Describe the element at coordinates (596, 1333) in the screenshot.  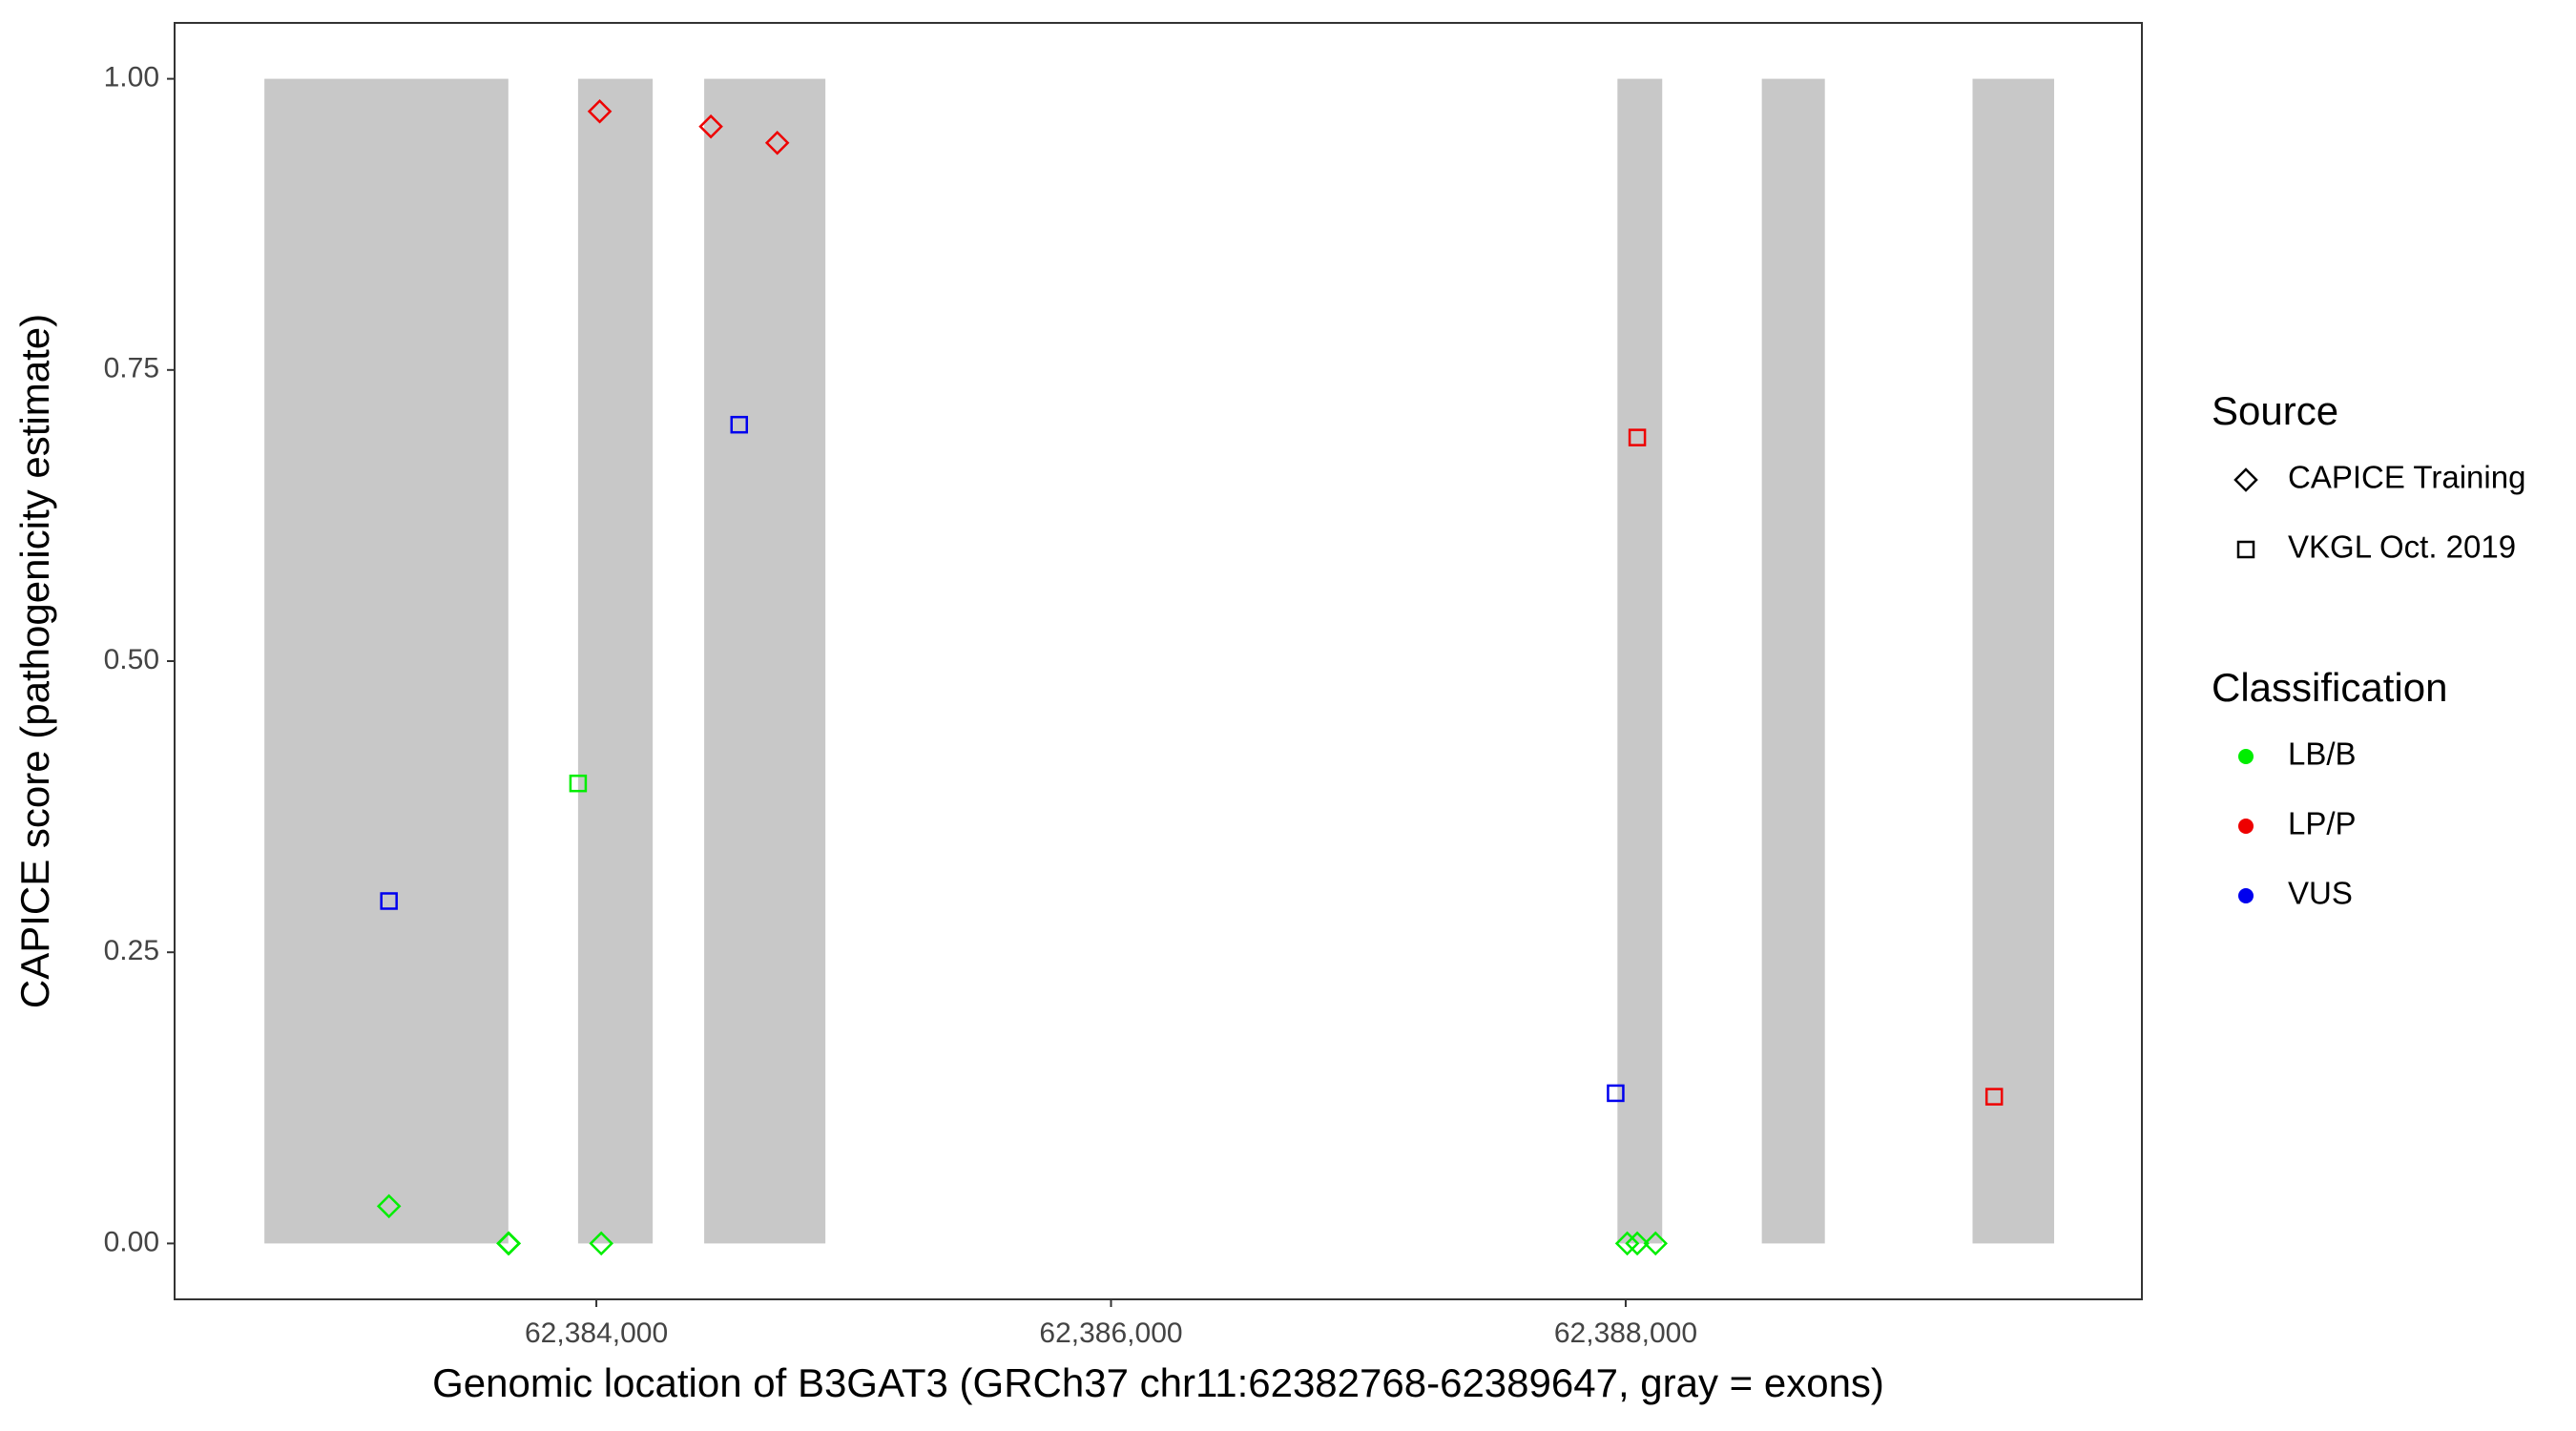
I see `x-tick-label: 62,384,000` at that location.